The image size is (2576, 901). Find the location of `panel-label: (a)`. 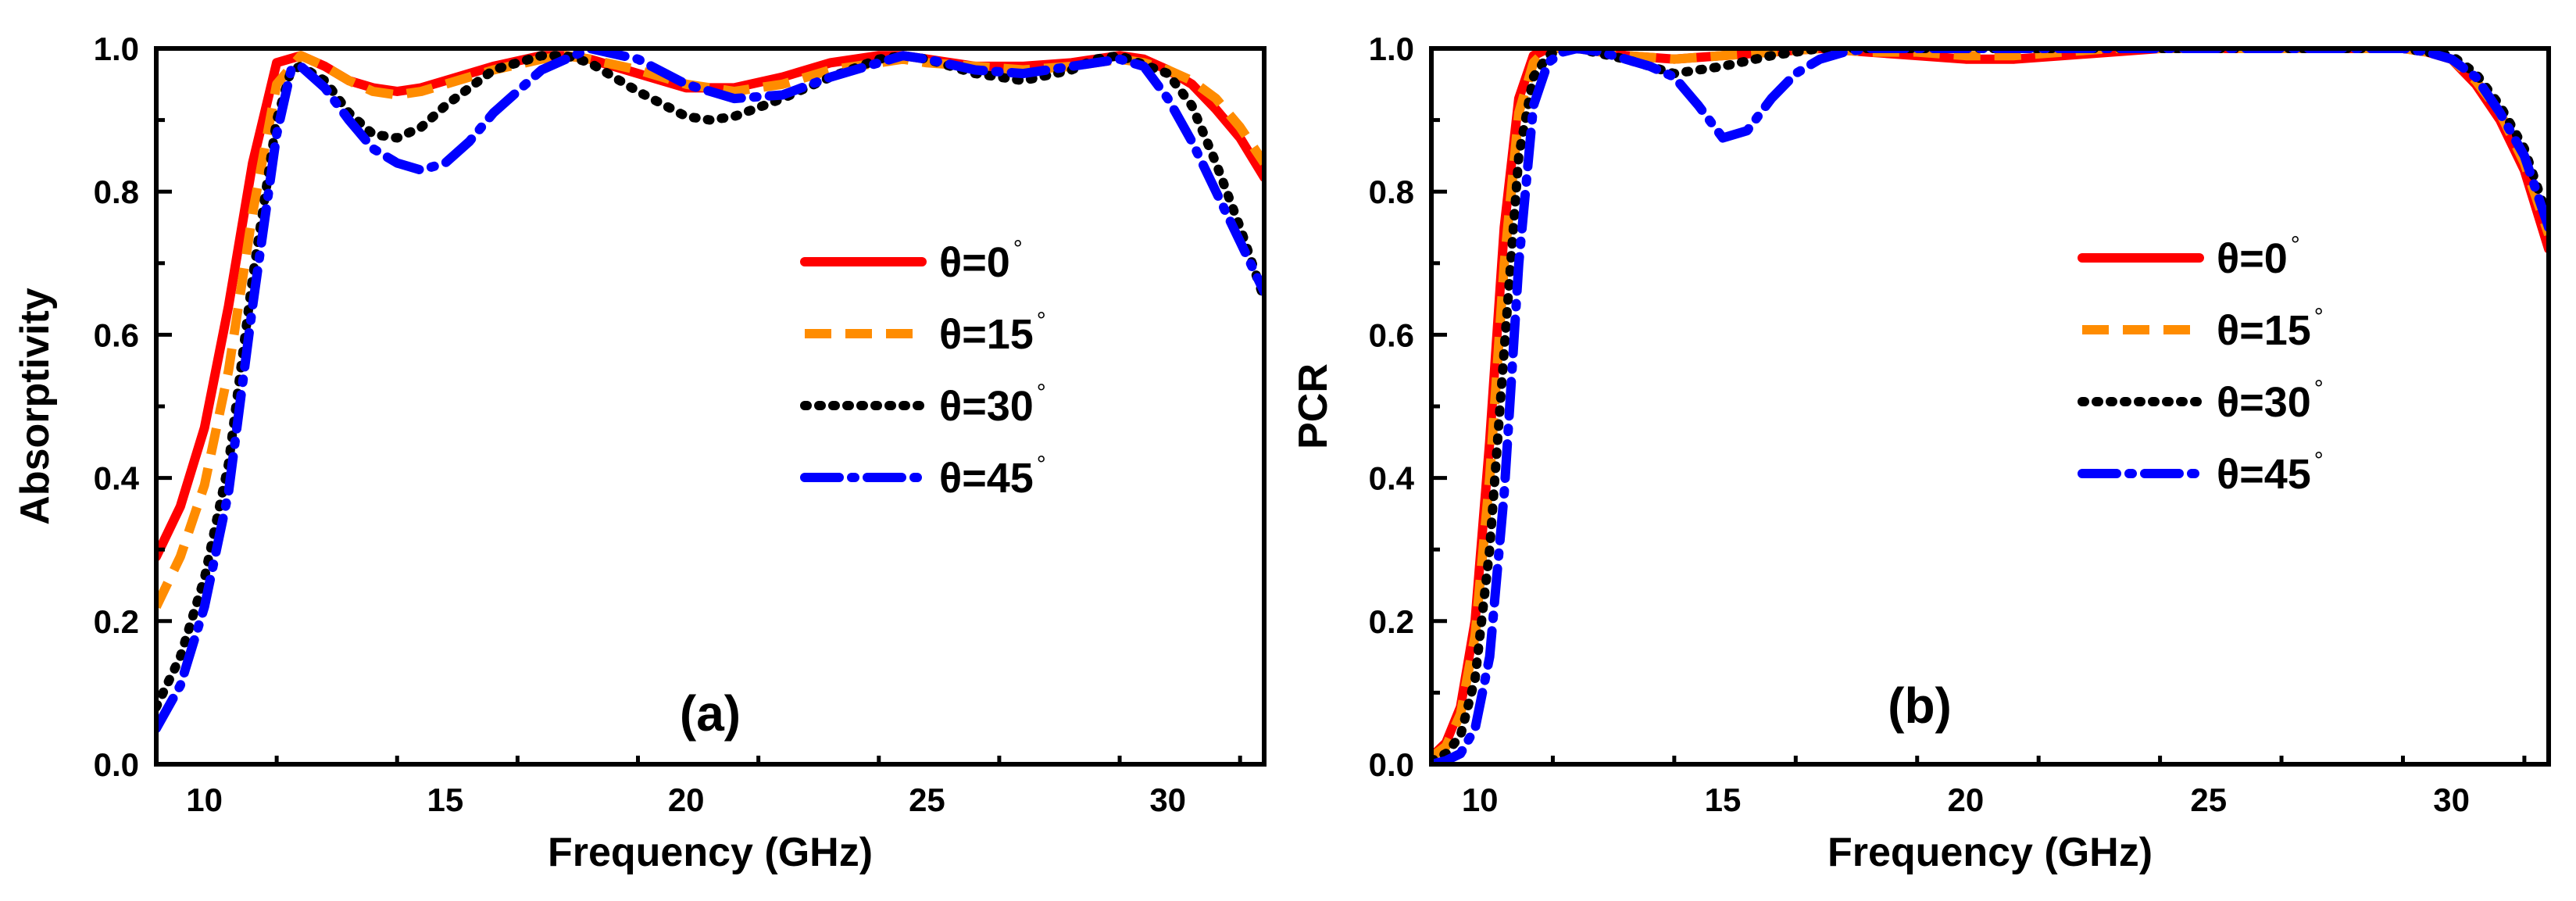

panel-label: (a) is located at coordinates (711, 713).